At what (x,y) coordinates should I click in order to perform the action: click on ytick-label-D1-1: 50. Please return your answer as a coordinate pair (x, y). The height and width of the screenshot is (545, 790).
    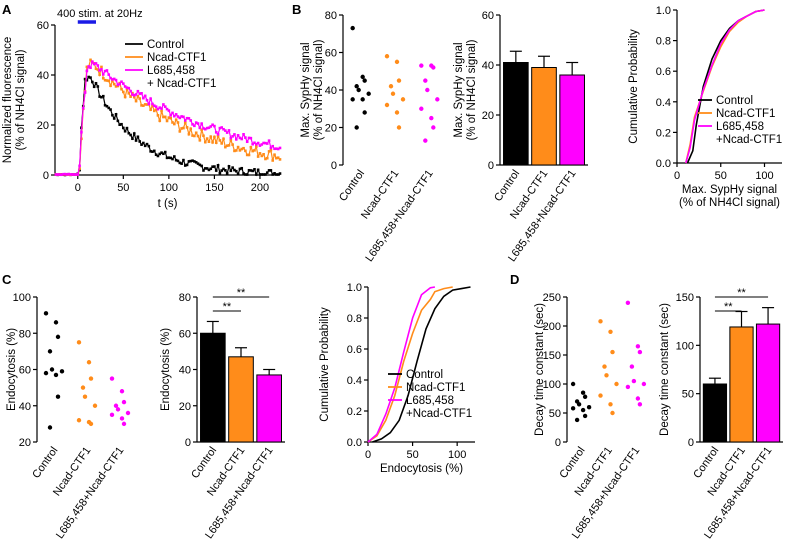
    Looking at the image, I should click on (555, 414).